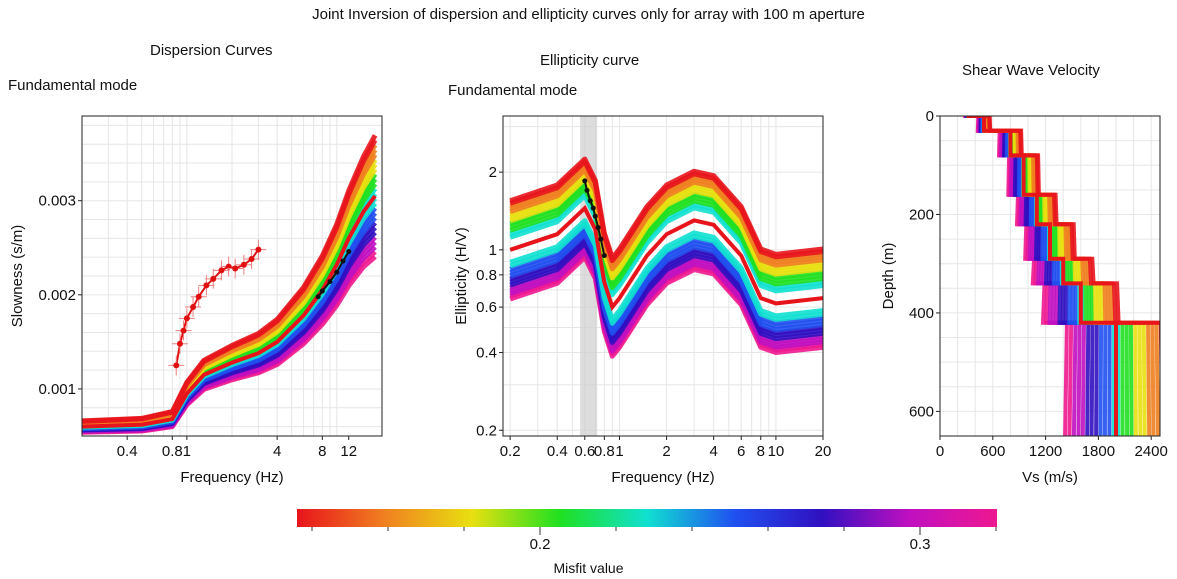 The height and width of the screenshot is (579, 1177). I want to click on y-axis-title: Depth (m), so click(888, 276).